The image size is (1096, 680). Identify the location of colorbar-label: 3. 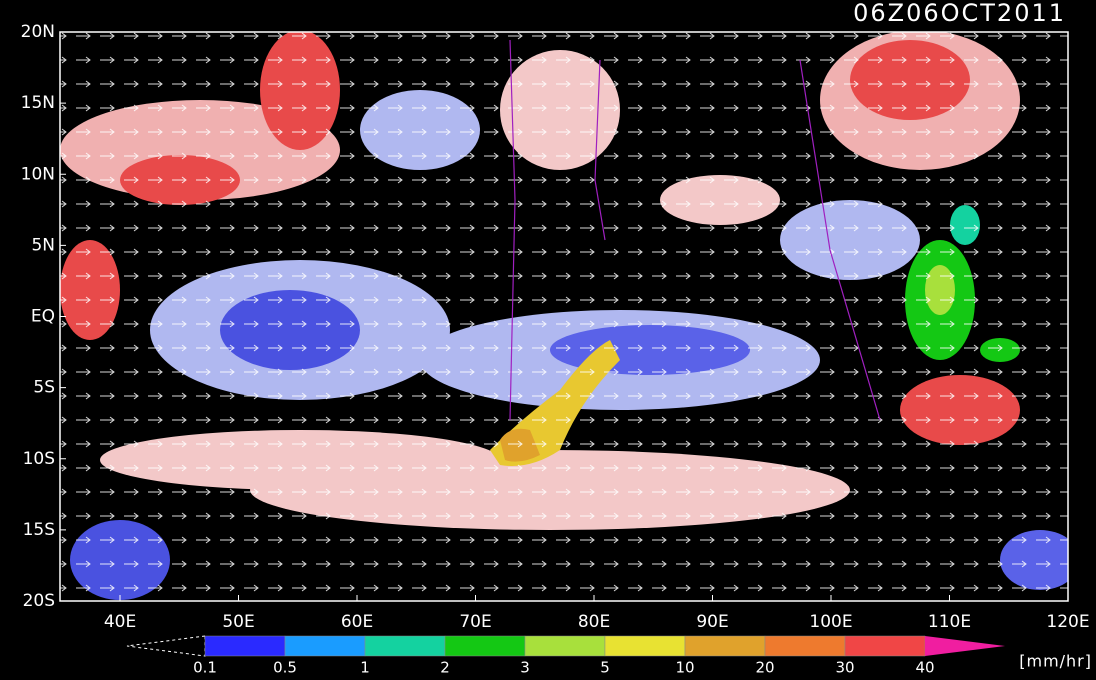
(525, 668).